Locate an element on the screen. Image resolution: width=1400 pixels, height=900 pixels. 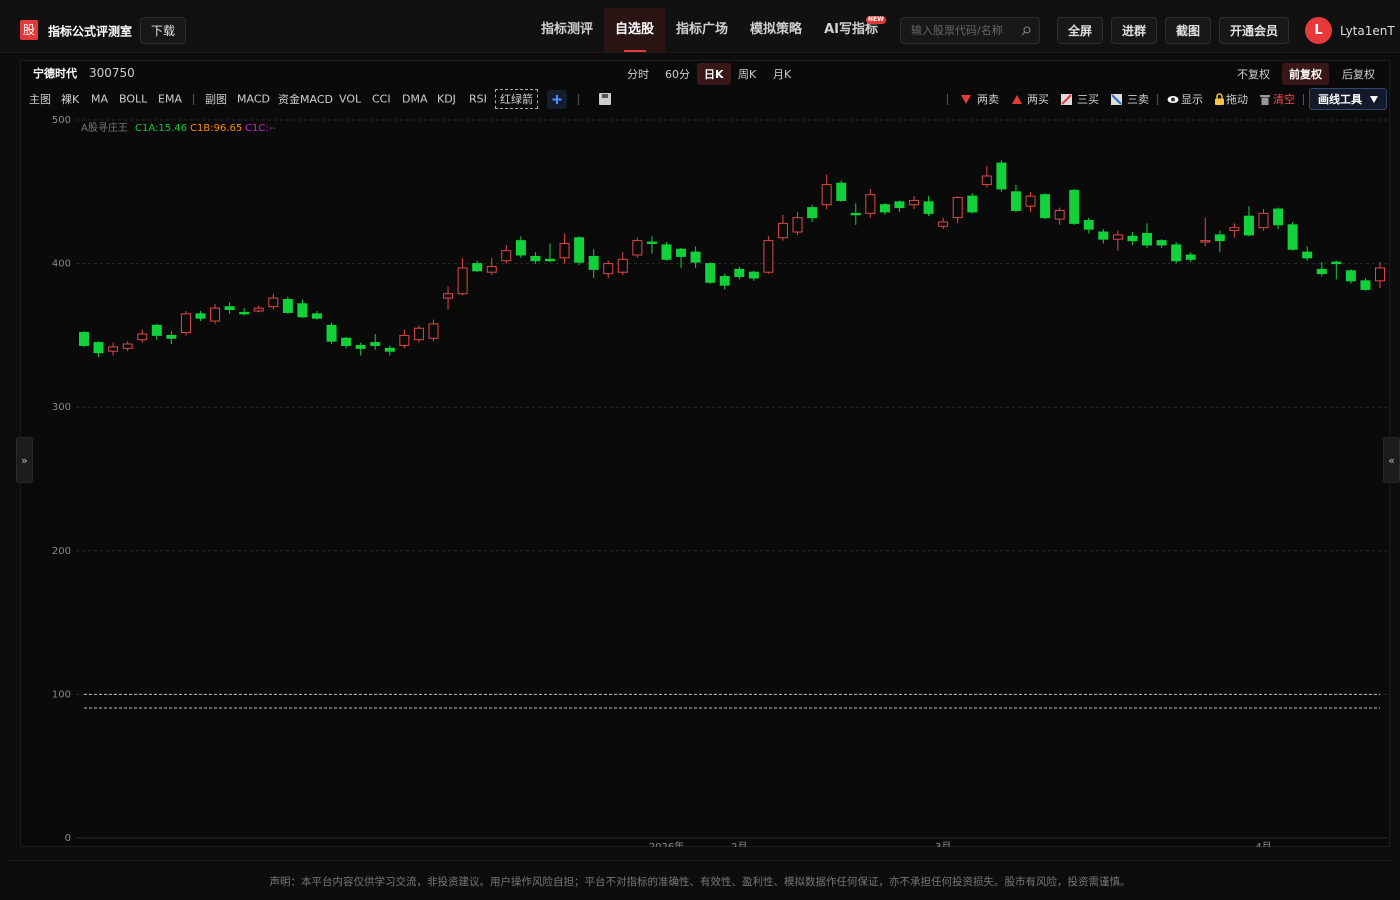
y-tick-label: 500 is located at coordinates (61, 120).